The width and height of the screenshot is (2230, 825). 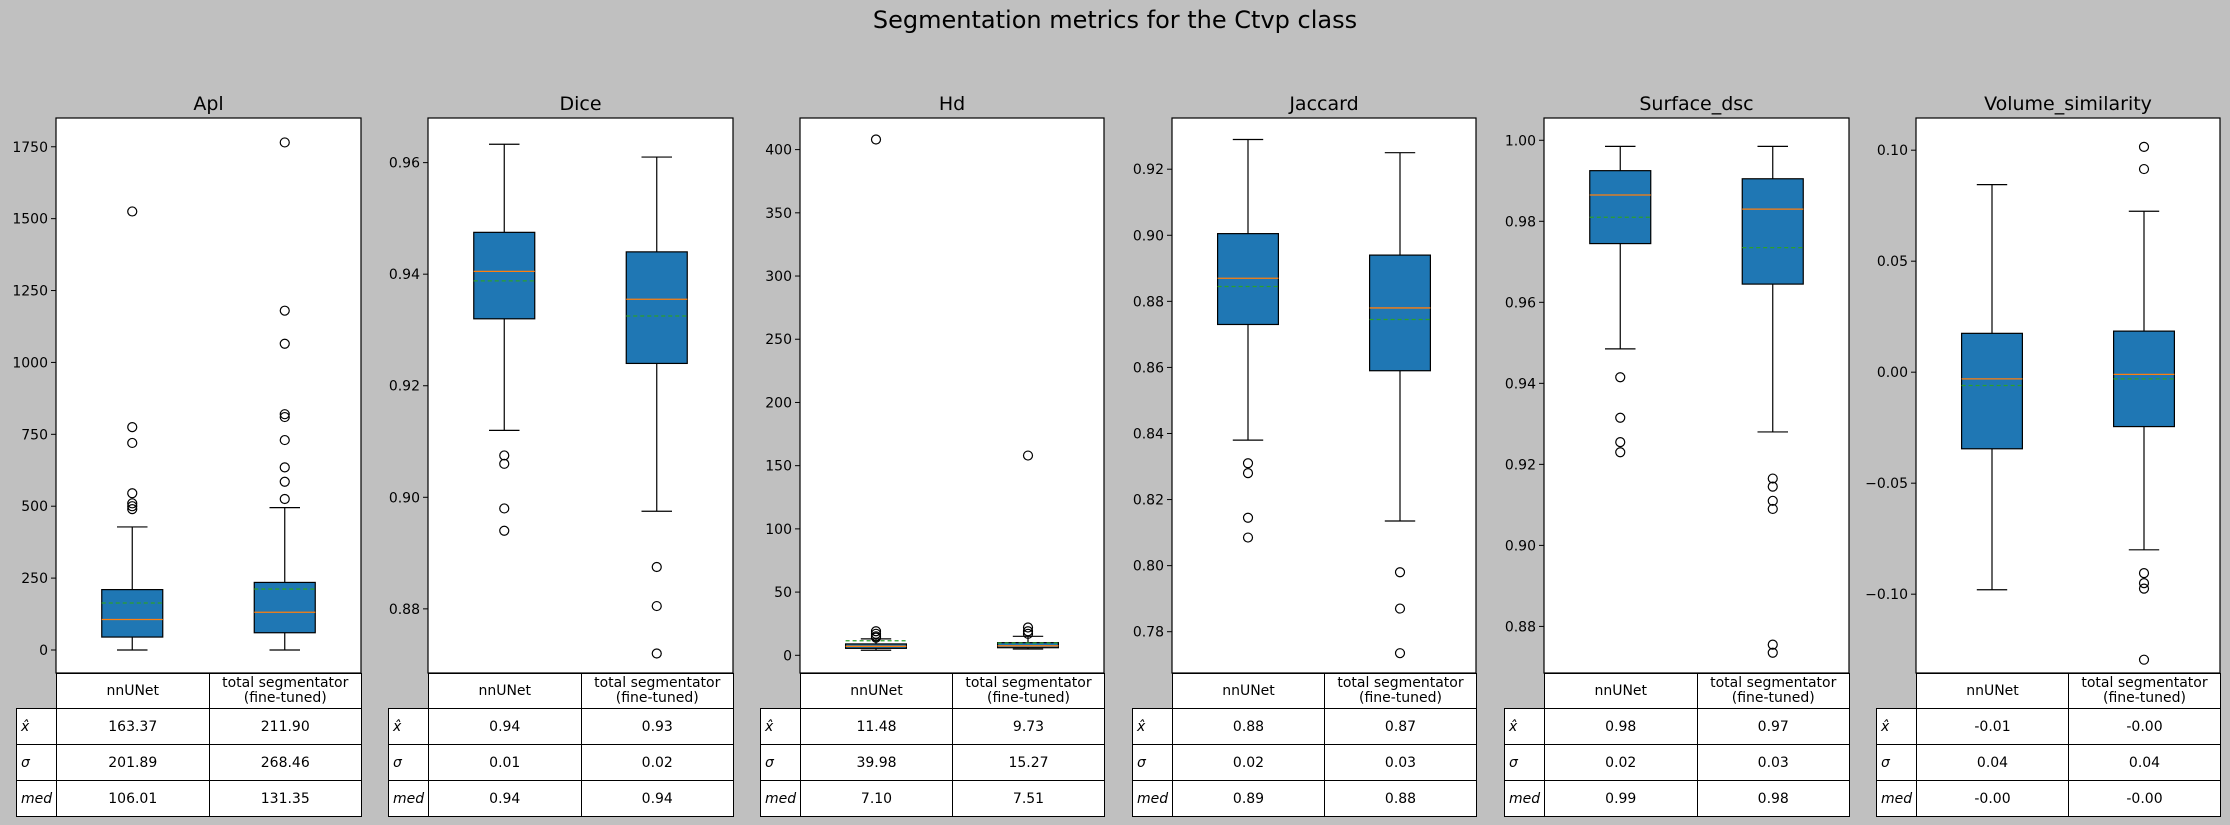 What do you see at coordinates (932, 762) in the screenshot?
I see `table-row: σ 39.98 15.27` at bounding box center [932, 762].